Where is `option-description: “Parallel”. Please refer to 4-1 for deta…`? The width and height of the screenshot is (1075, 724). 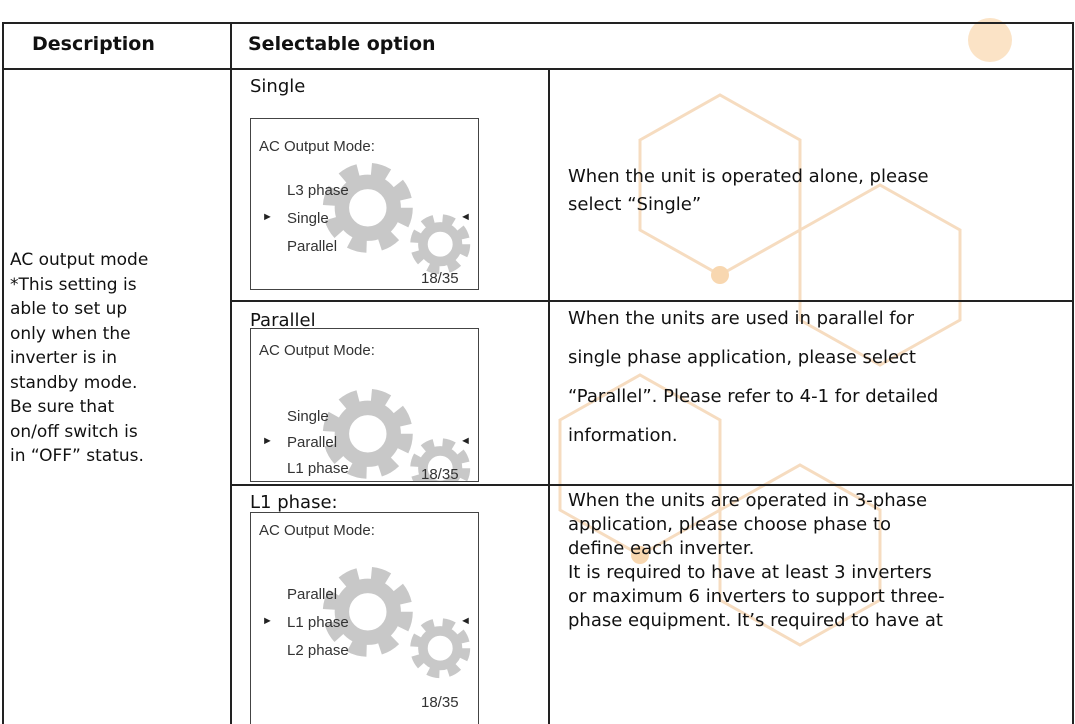
option-description: “Parallel”. Please refer to 4-1 for deta… is located at coordinates (753, 396).